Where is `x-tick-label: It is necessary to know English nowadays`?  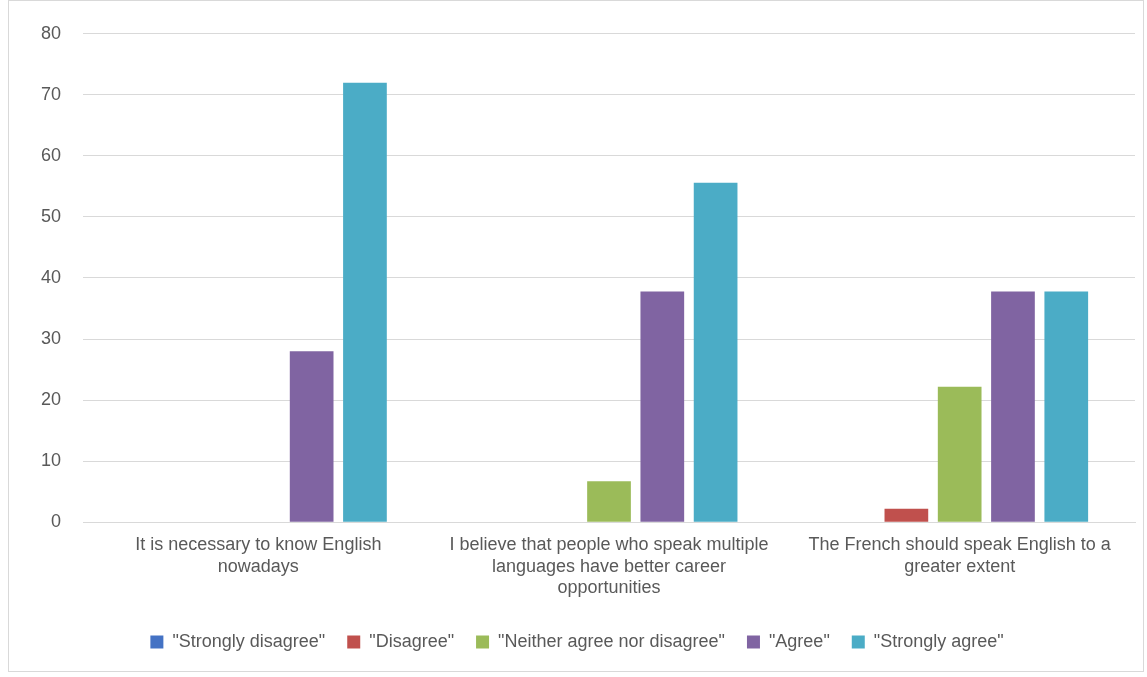 x-tick-label: It is necessary to know English nowadays is located at coordinates (258, 554).